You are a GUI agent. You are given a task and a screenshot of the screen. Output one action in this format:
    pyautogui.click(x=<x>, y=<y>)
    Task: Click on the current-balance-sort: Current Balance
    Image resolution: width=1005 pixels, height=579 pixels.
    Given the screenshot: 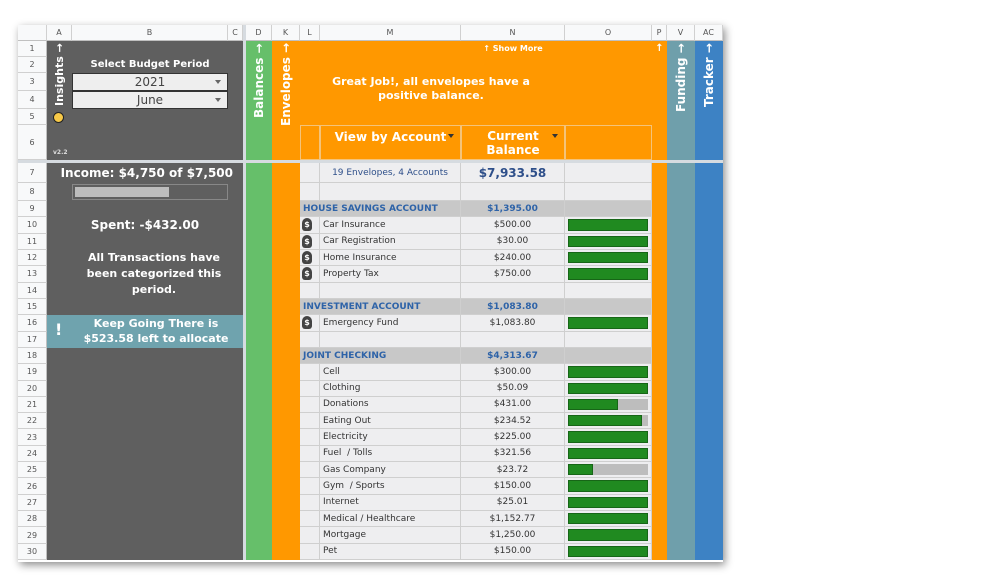 What is the action you would take?
    pyautogui.click(x=513, y=142)
    